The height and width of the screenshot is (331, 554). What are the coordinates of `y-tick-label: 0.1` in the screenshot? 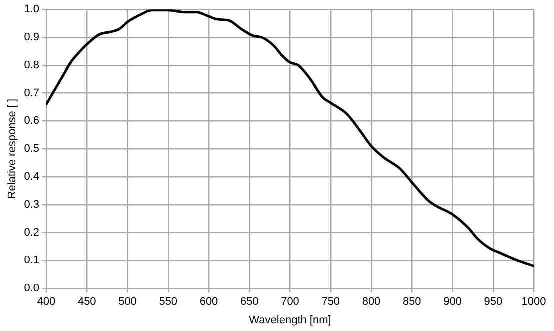 It's located at (32, 260).